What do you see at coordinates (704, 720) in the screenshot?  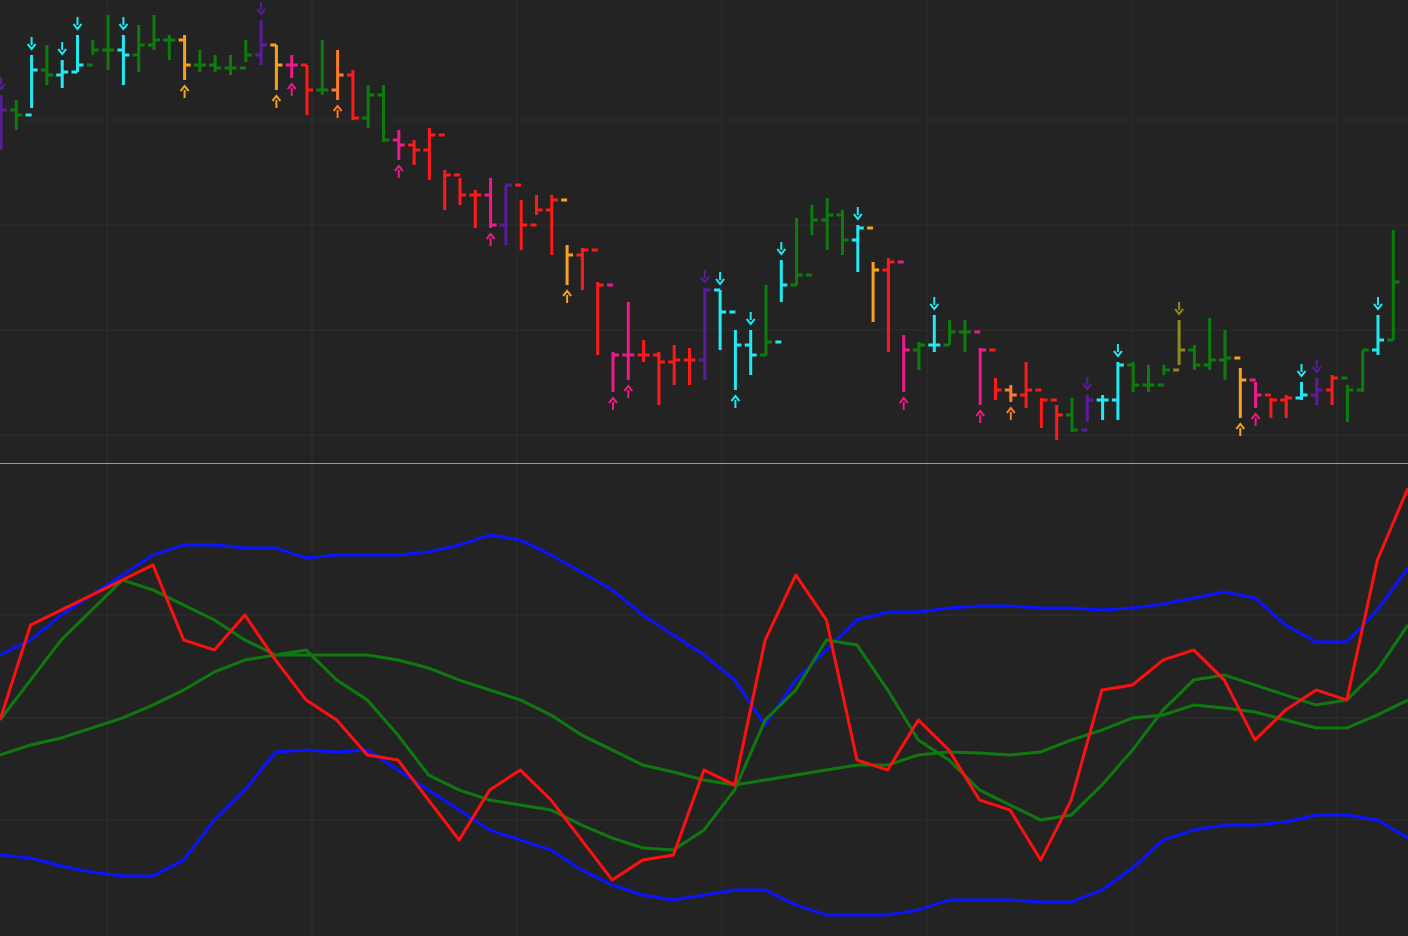 I see `indicator-line` at bounding box center [704, 720].